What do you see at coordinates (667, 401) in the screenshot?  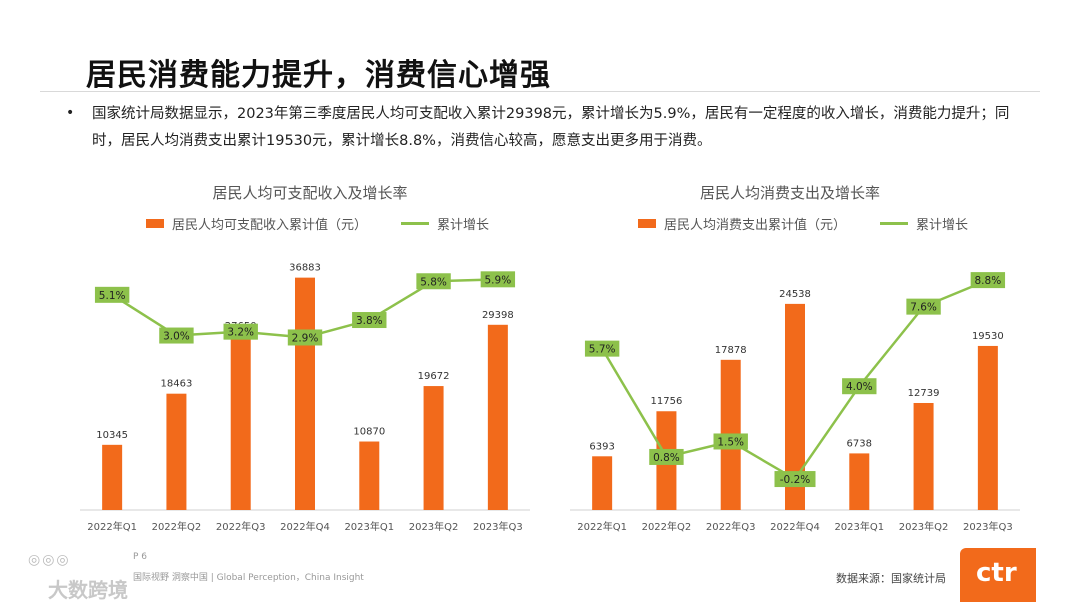 I see `chart2-bar-label: 11756` at bounding box center [667, 401].